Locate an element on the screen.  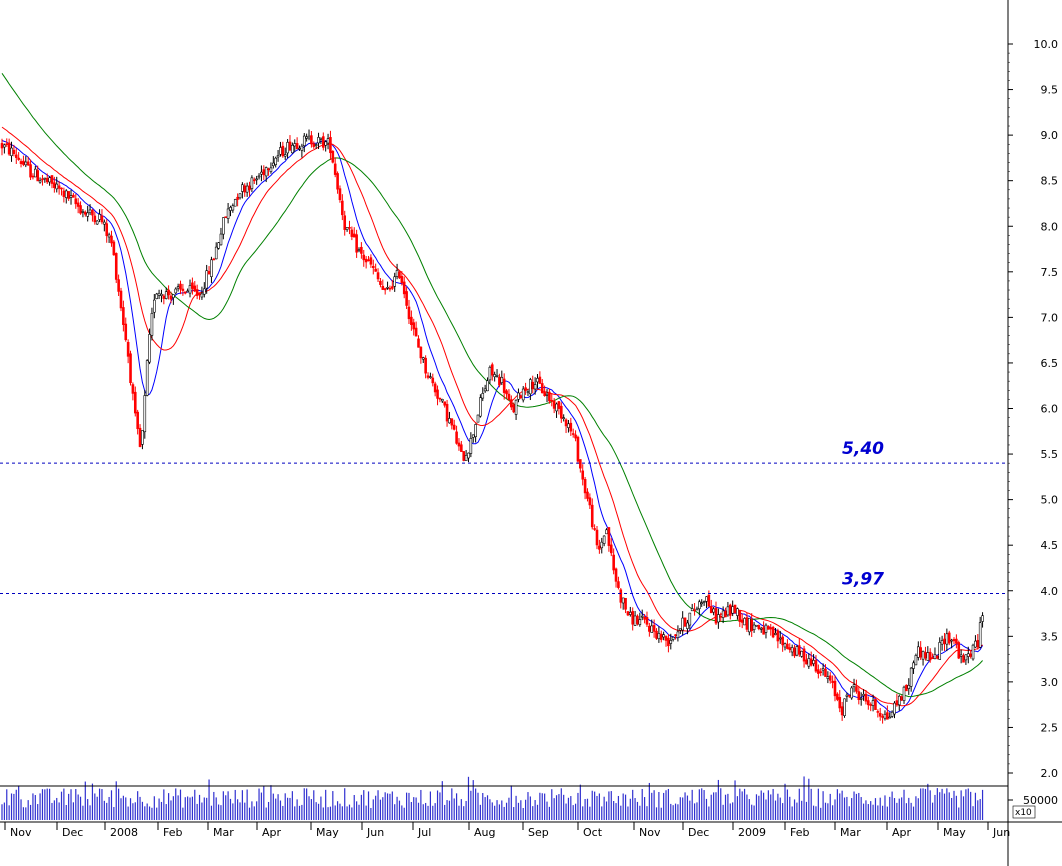
x-tick-label: May is located at coordinates (327, 832).